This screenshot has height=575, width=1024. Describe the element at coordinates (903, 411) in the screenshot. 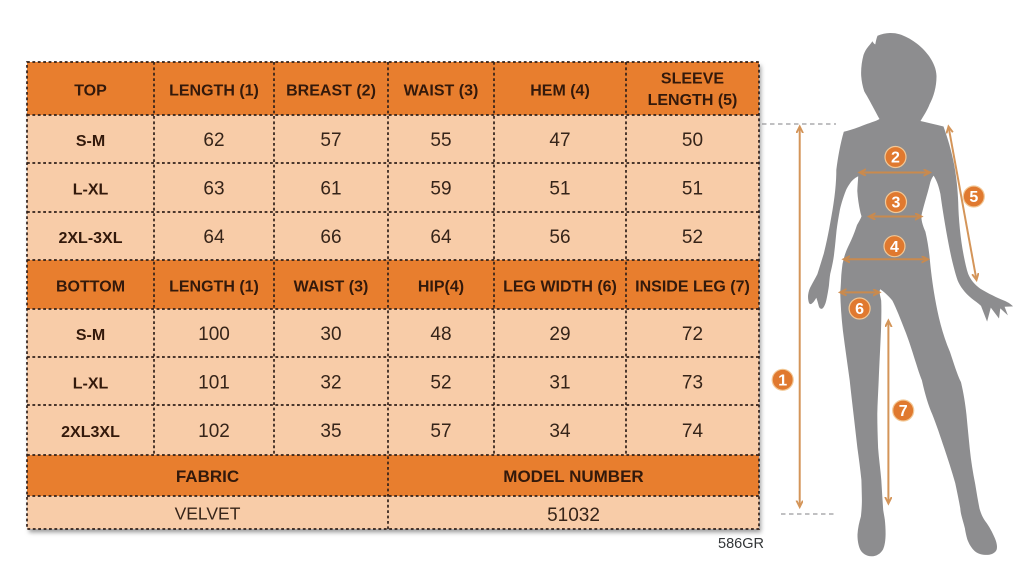

I see `svg-text: 7` at that location.